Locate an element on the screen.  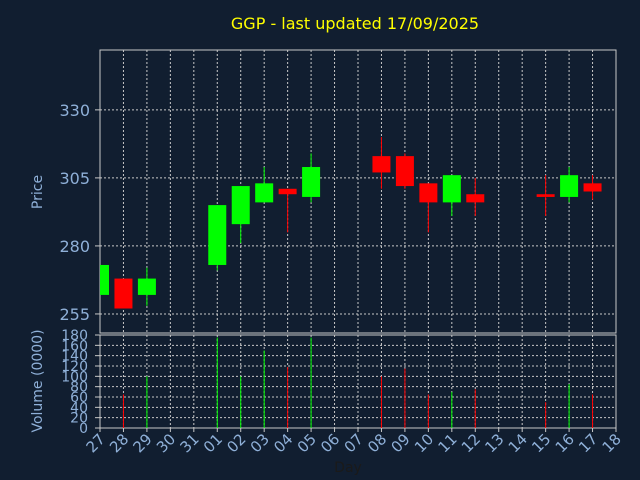
x-tick-label: 10 is located at coordinates (424, 443).